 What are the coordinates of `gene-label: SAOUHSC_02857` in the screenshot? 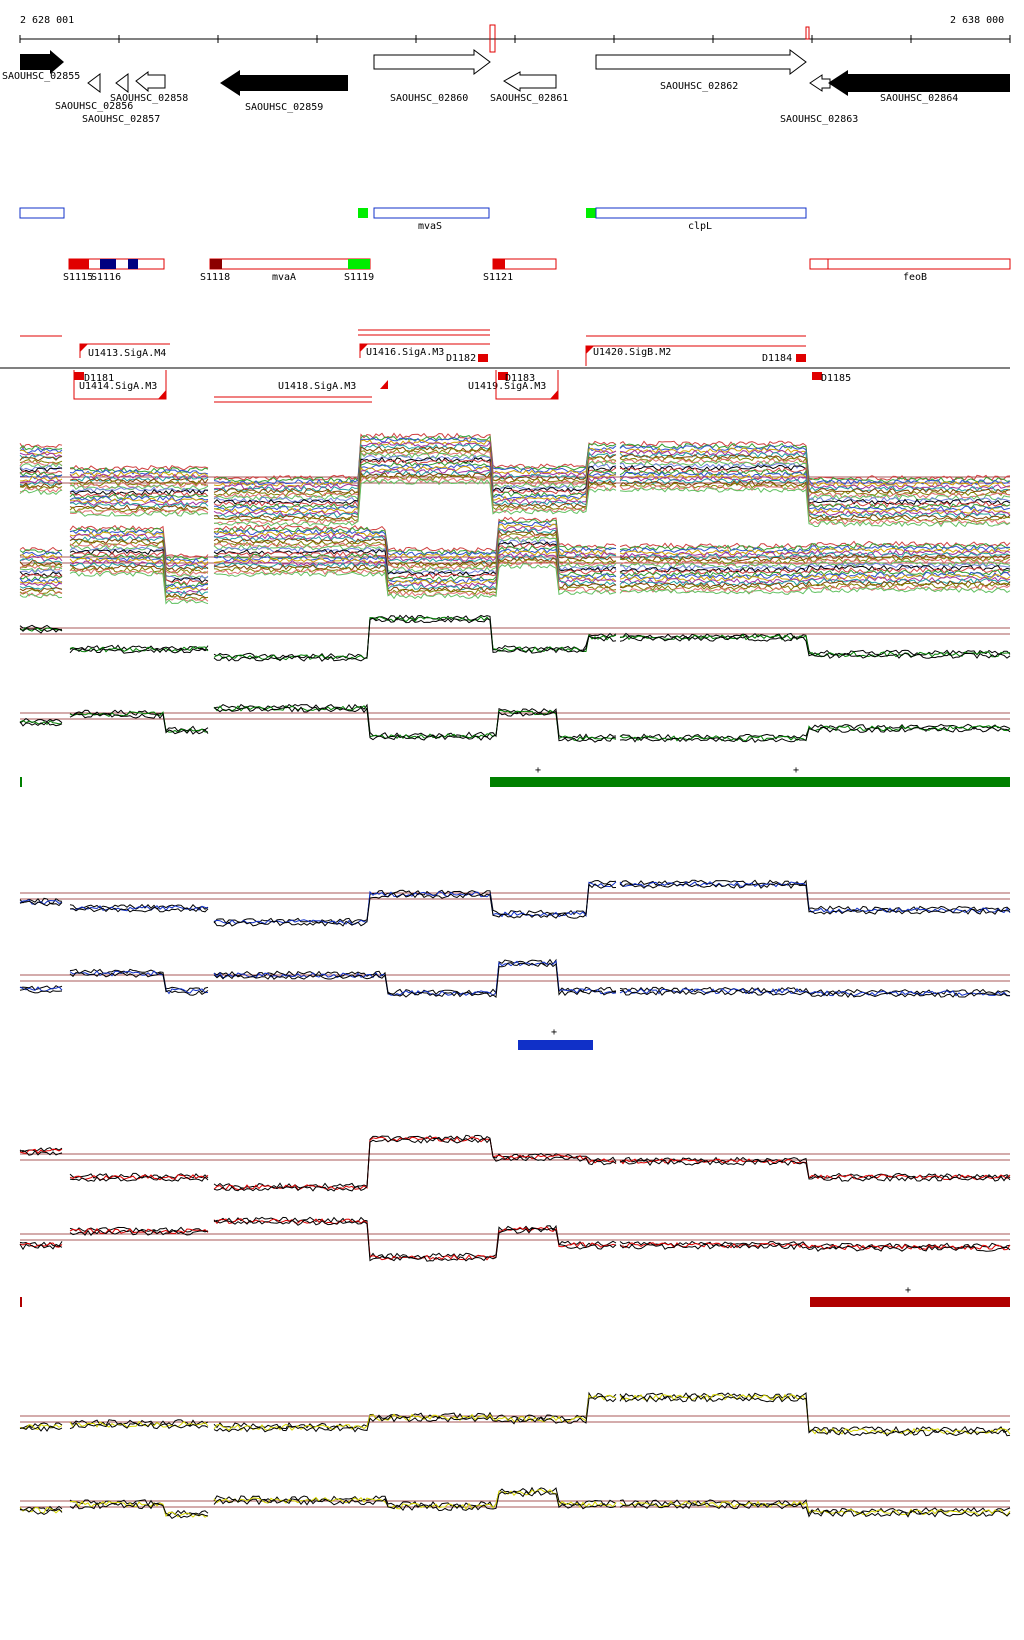 It's located at (121, 119).